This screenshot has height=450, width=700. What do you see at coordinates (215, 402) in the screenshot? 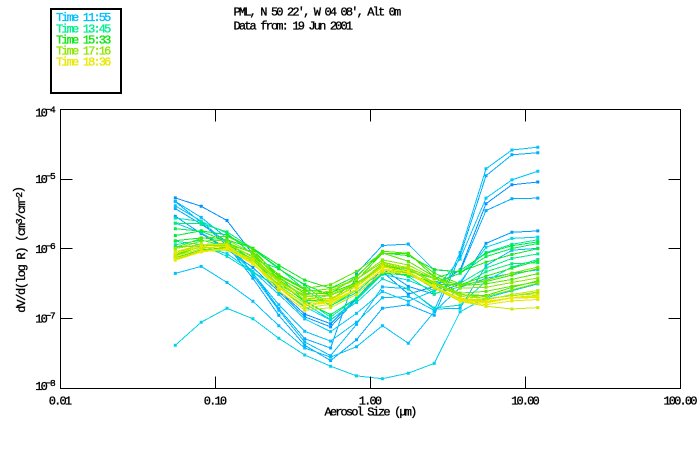
I see `svg-text: 0.10` at bounding box center [215, 402].